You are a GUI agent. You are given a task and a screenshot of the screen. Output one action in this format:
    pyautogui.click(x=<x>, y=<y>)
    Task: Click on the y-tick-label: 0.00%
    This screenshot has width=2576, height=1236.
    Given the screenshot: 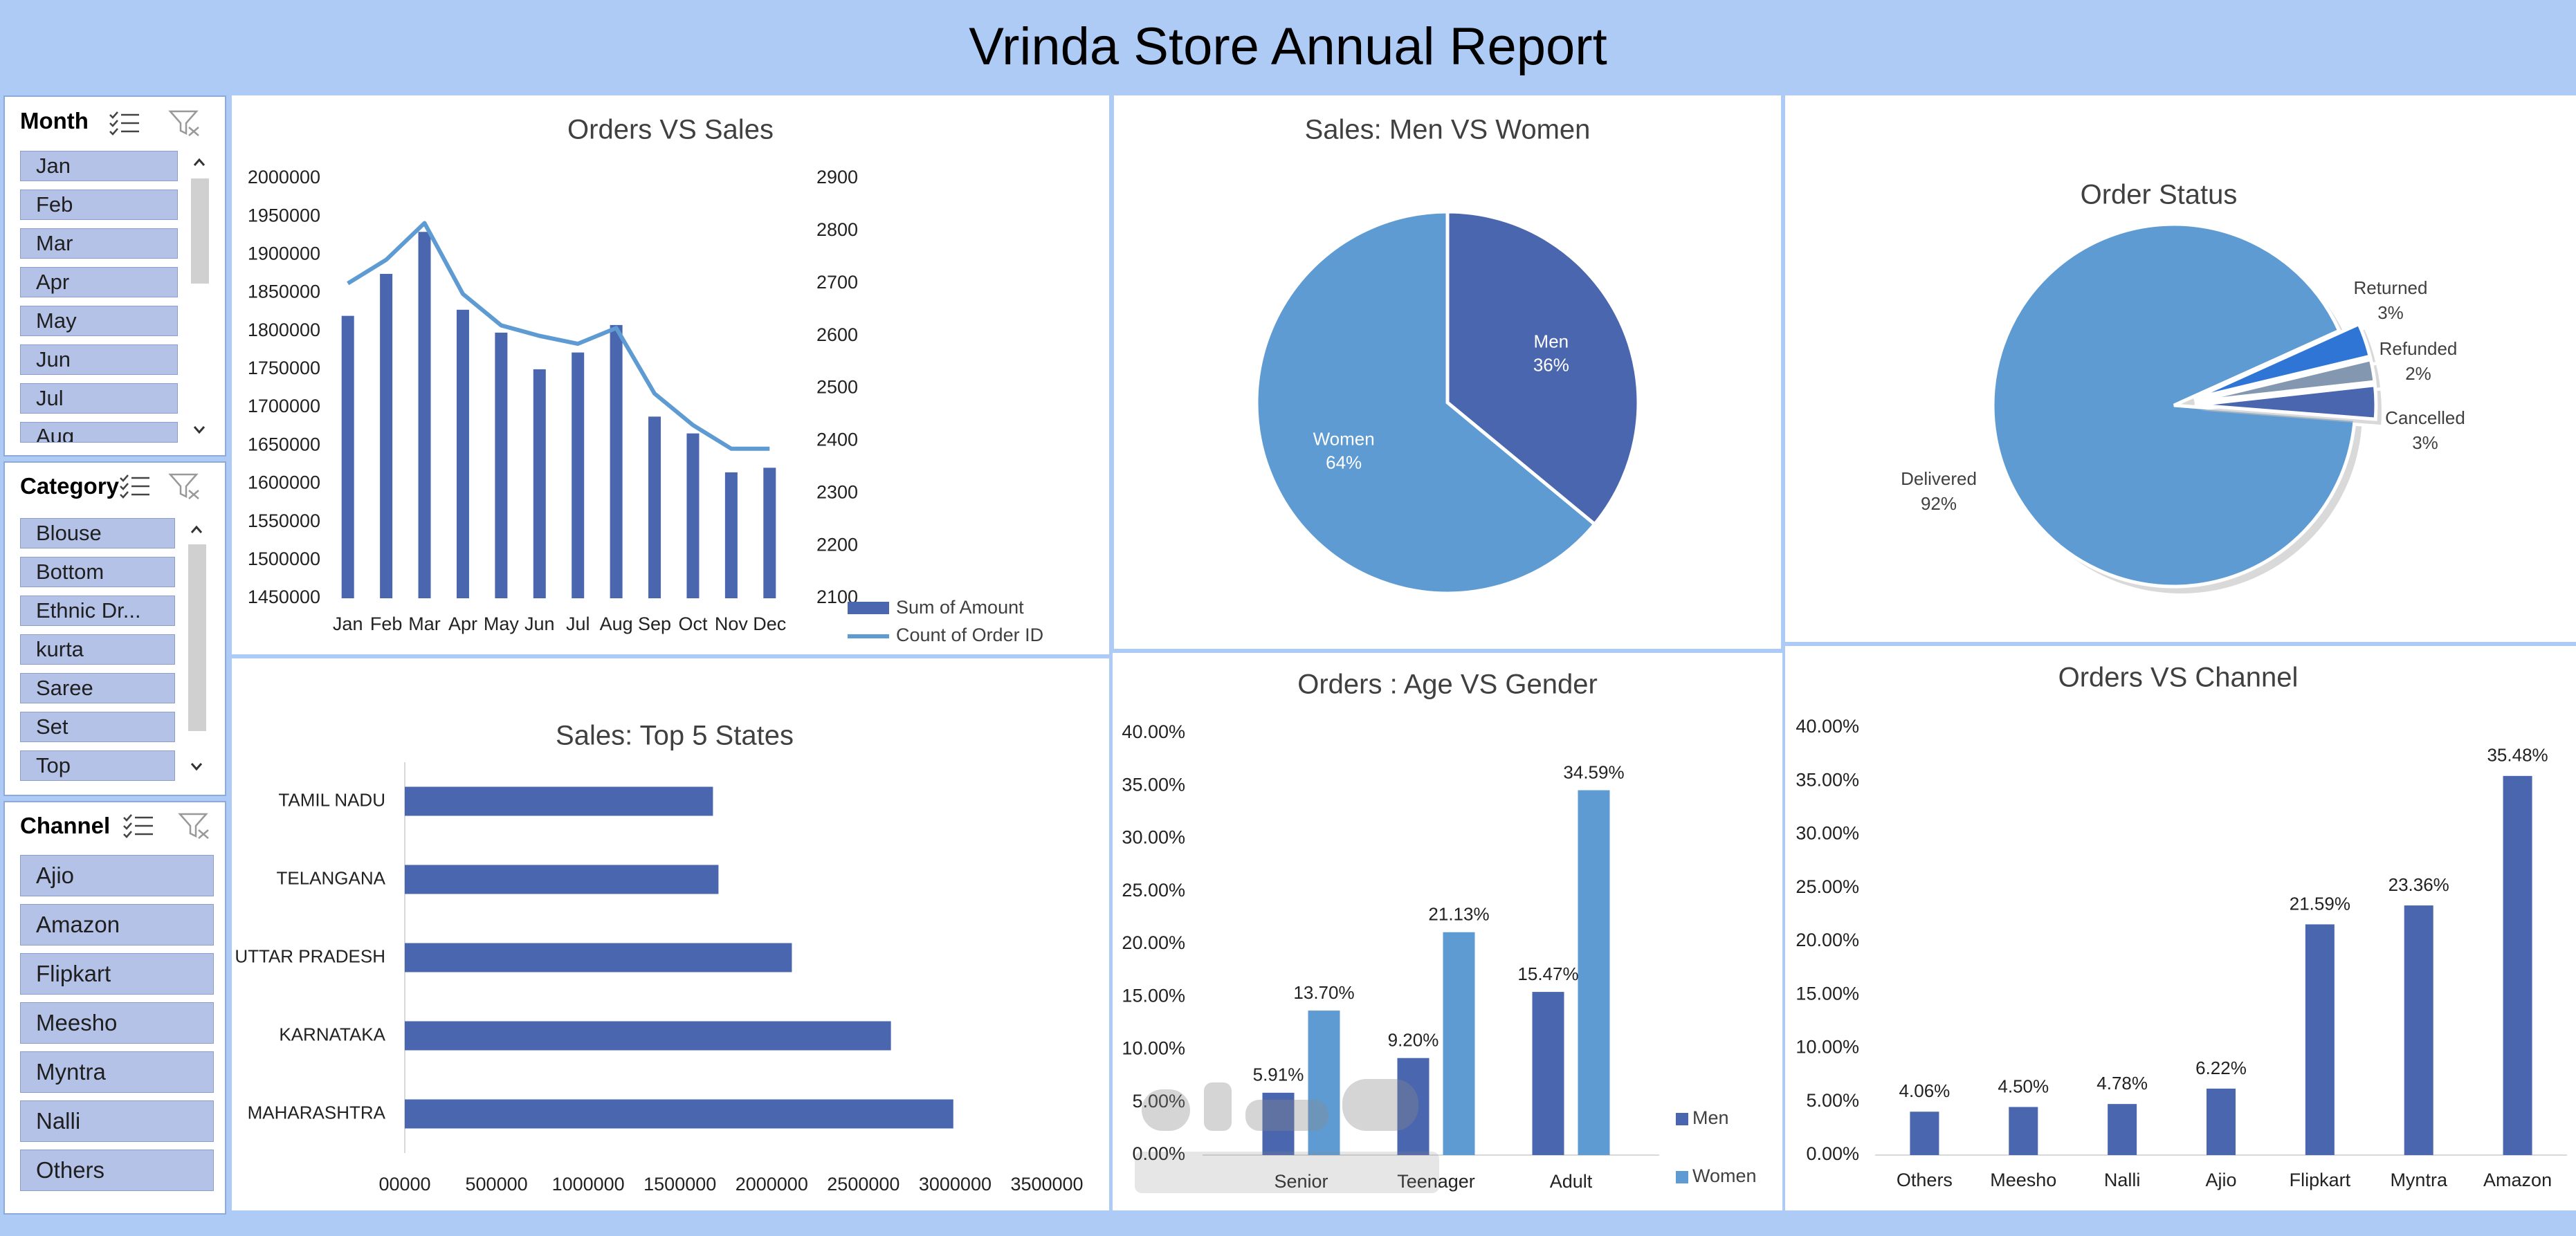 What is the action you would take?
    pyautogui.click(x=1833, y=1154)
    